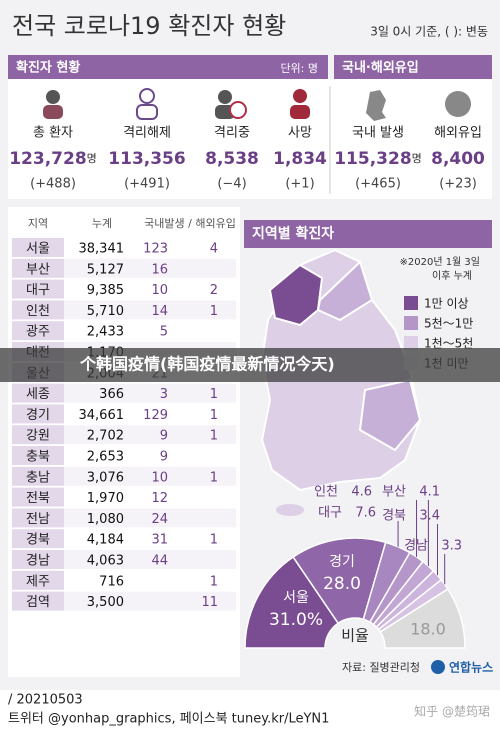  I want to click on table-cell: 충남, so click(38, 477).